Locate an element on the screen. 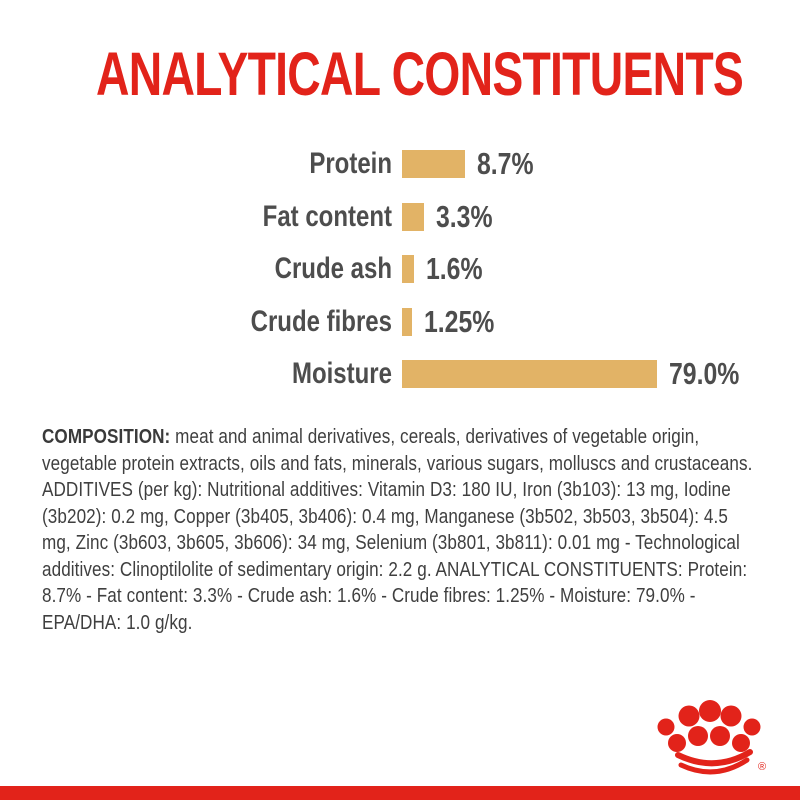 The image size is (800, 800). bar-label: Fat content is located at coordinates (327, 216).